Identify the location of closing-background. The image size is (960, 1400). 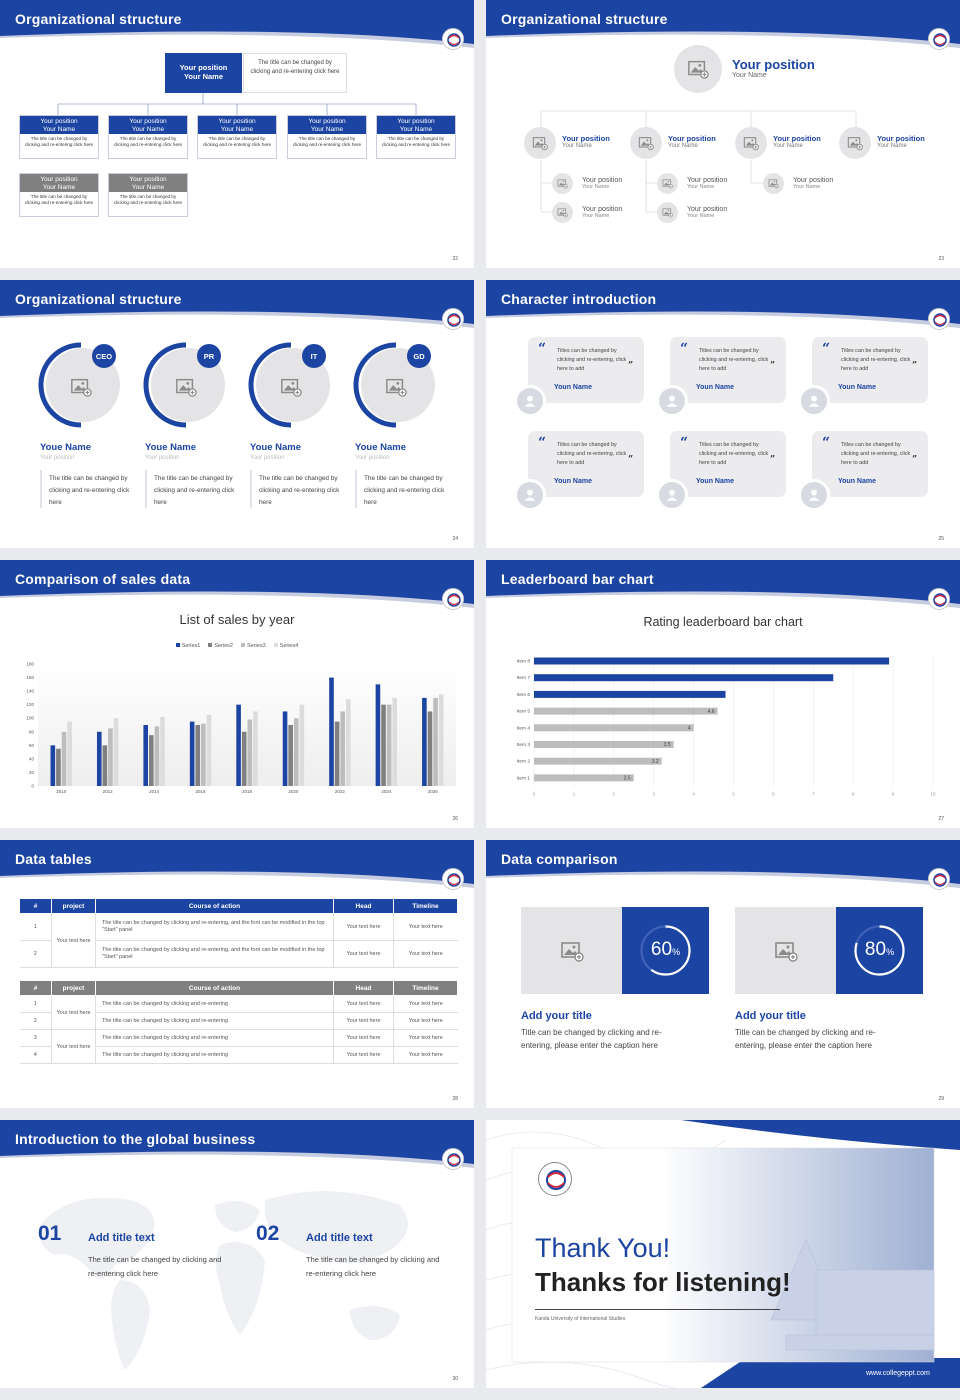
(723, 1254).